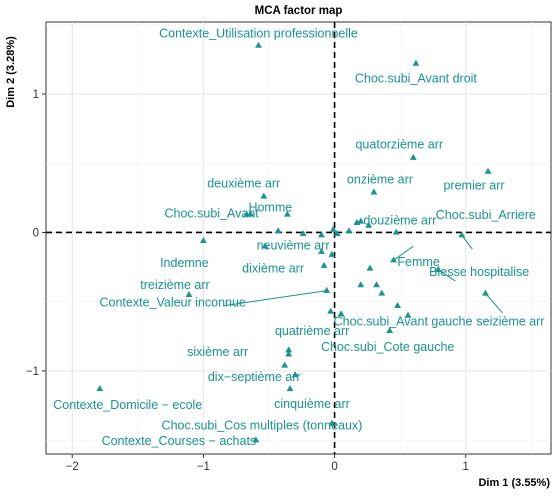 This screenshot has width=558, height=496. Describe the element at coordinates (486, 215) in the screenshot. I see `point-label: Choc.subi_Arriere` at that location.